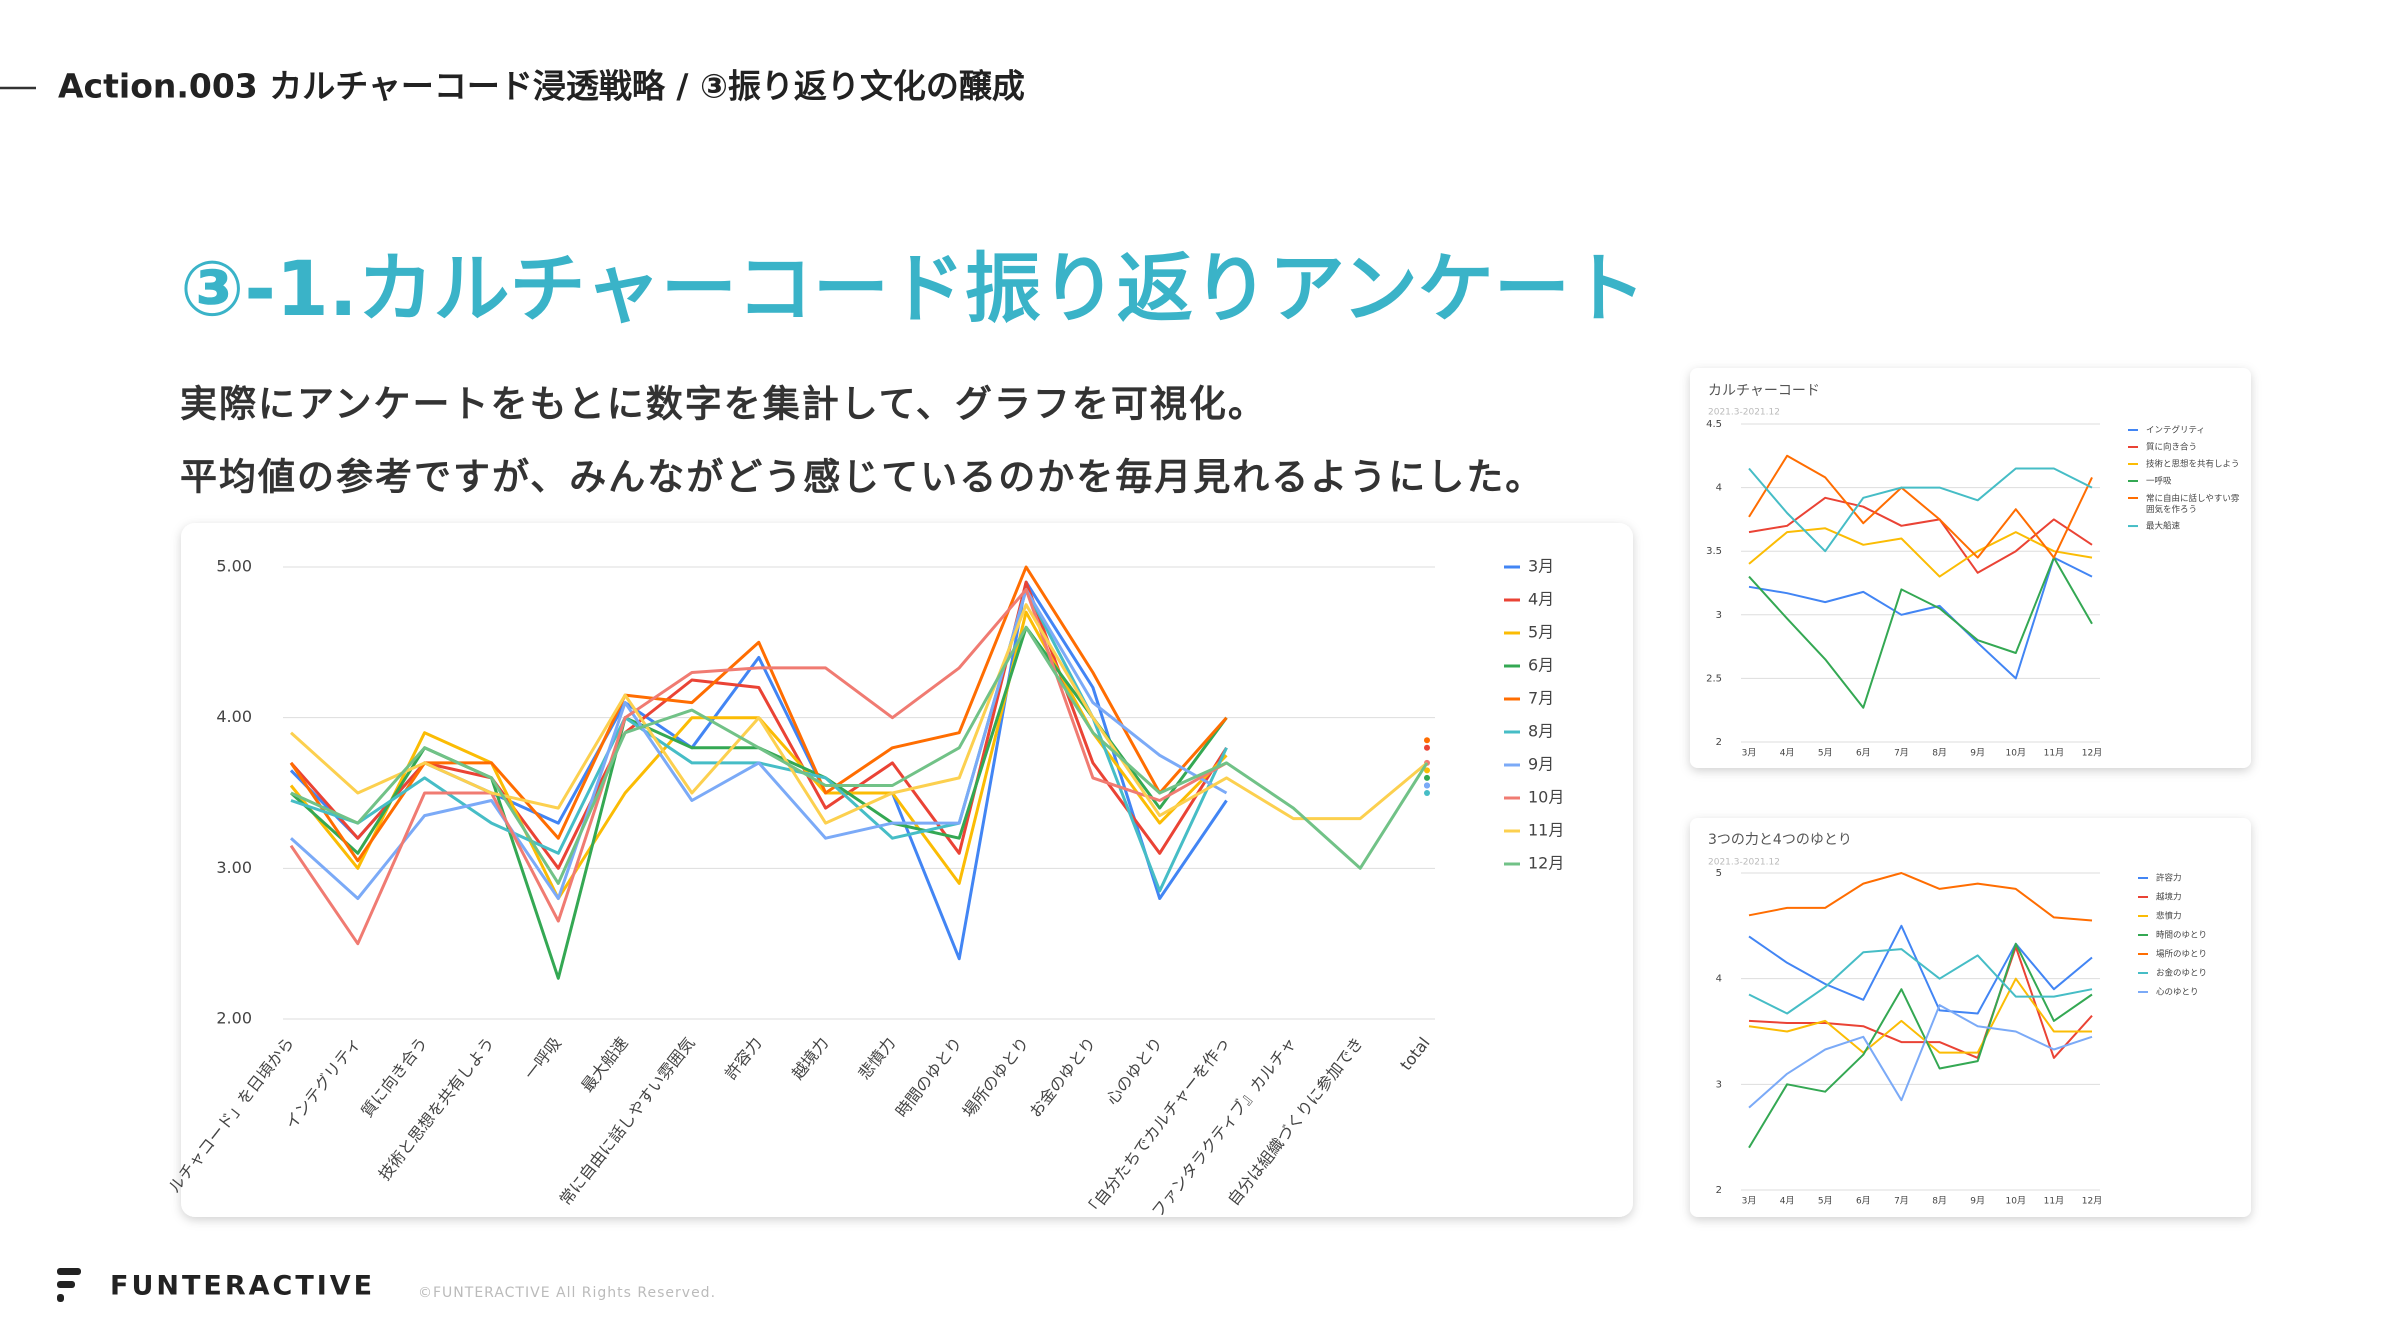 This screenshot has width=2400, height=1343. Describe the element at coordinates (1719, 873) in the screenshot. I see `y-tick-label: 5` at that location.